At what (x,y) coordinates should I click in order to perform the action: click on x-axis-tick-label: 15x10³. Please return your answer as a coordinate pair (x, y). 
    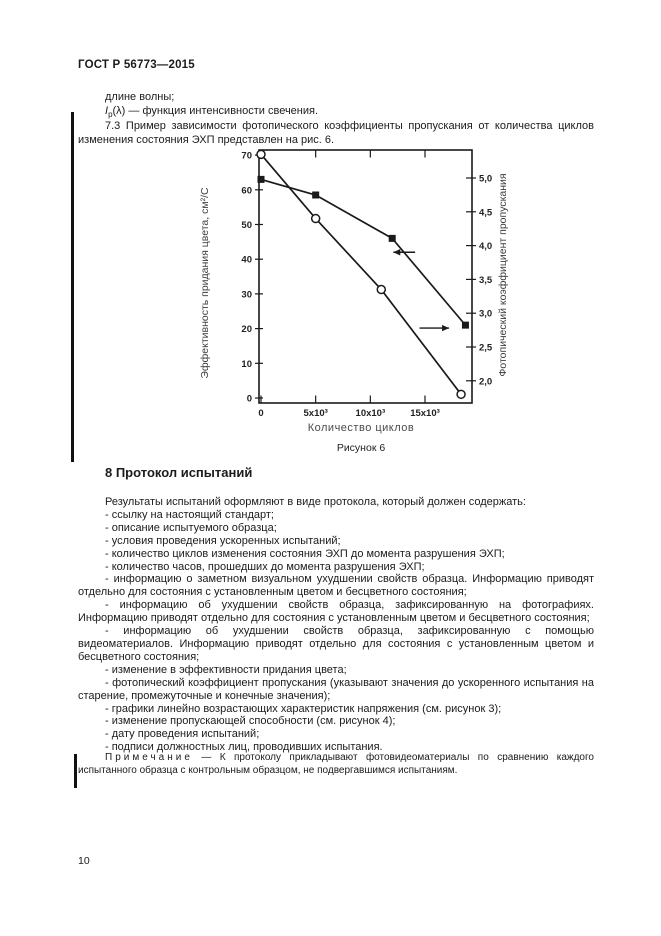
    Looking at the image, I should click on (425, 413).